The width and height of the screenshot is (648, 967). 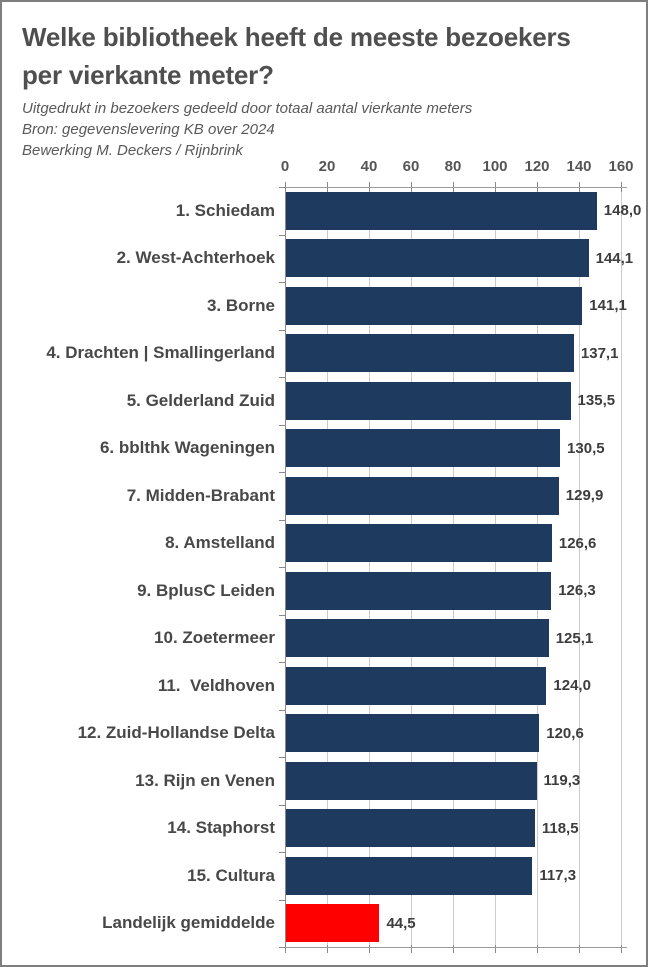 I want to click on category-label: 1. Schiedam, so click(x=225, y=210).